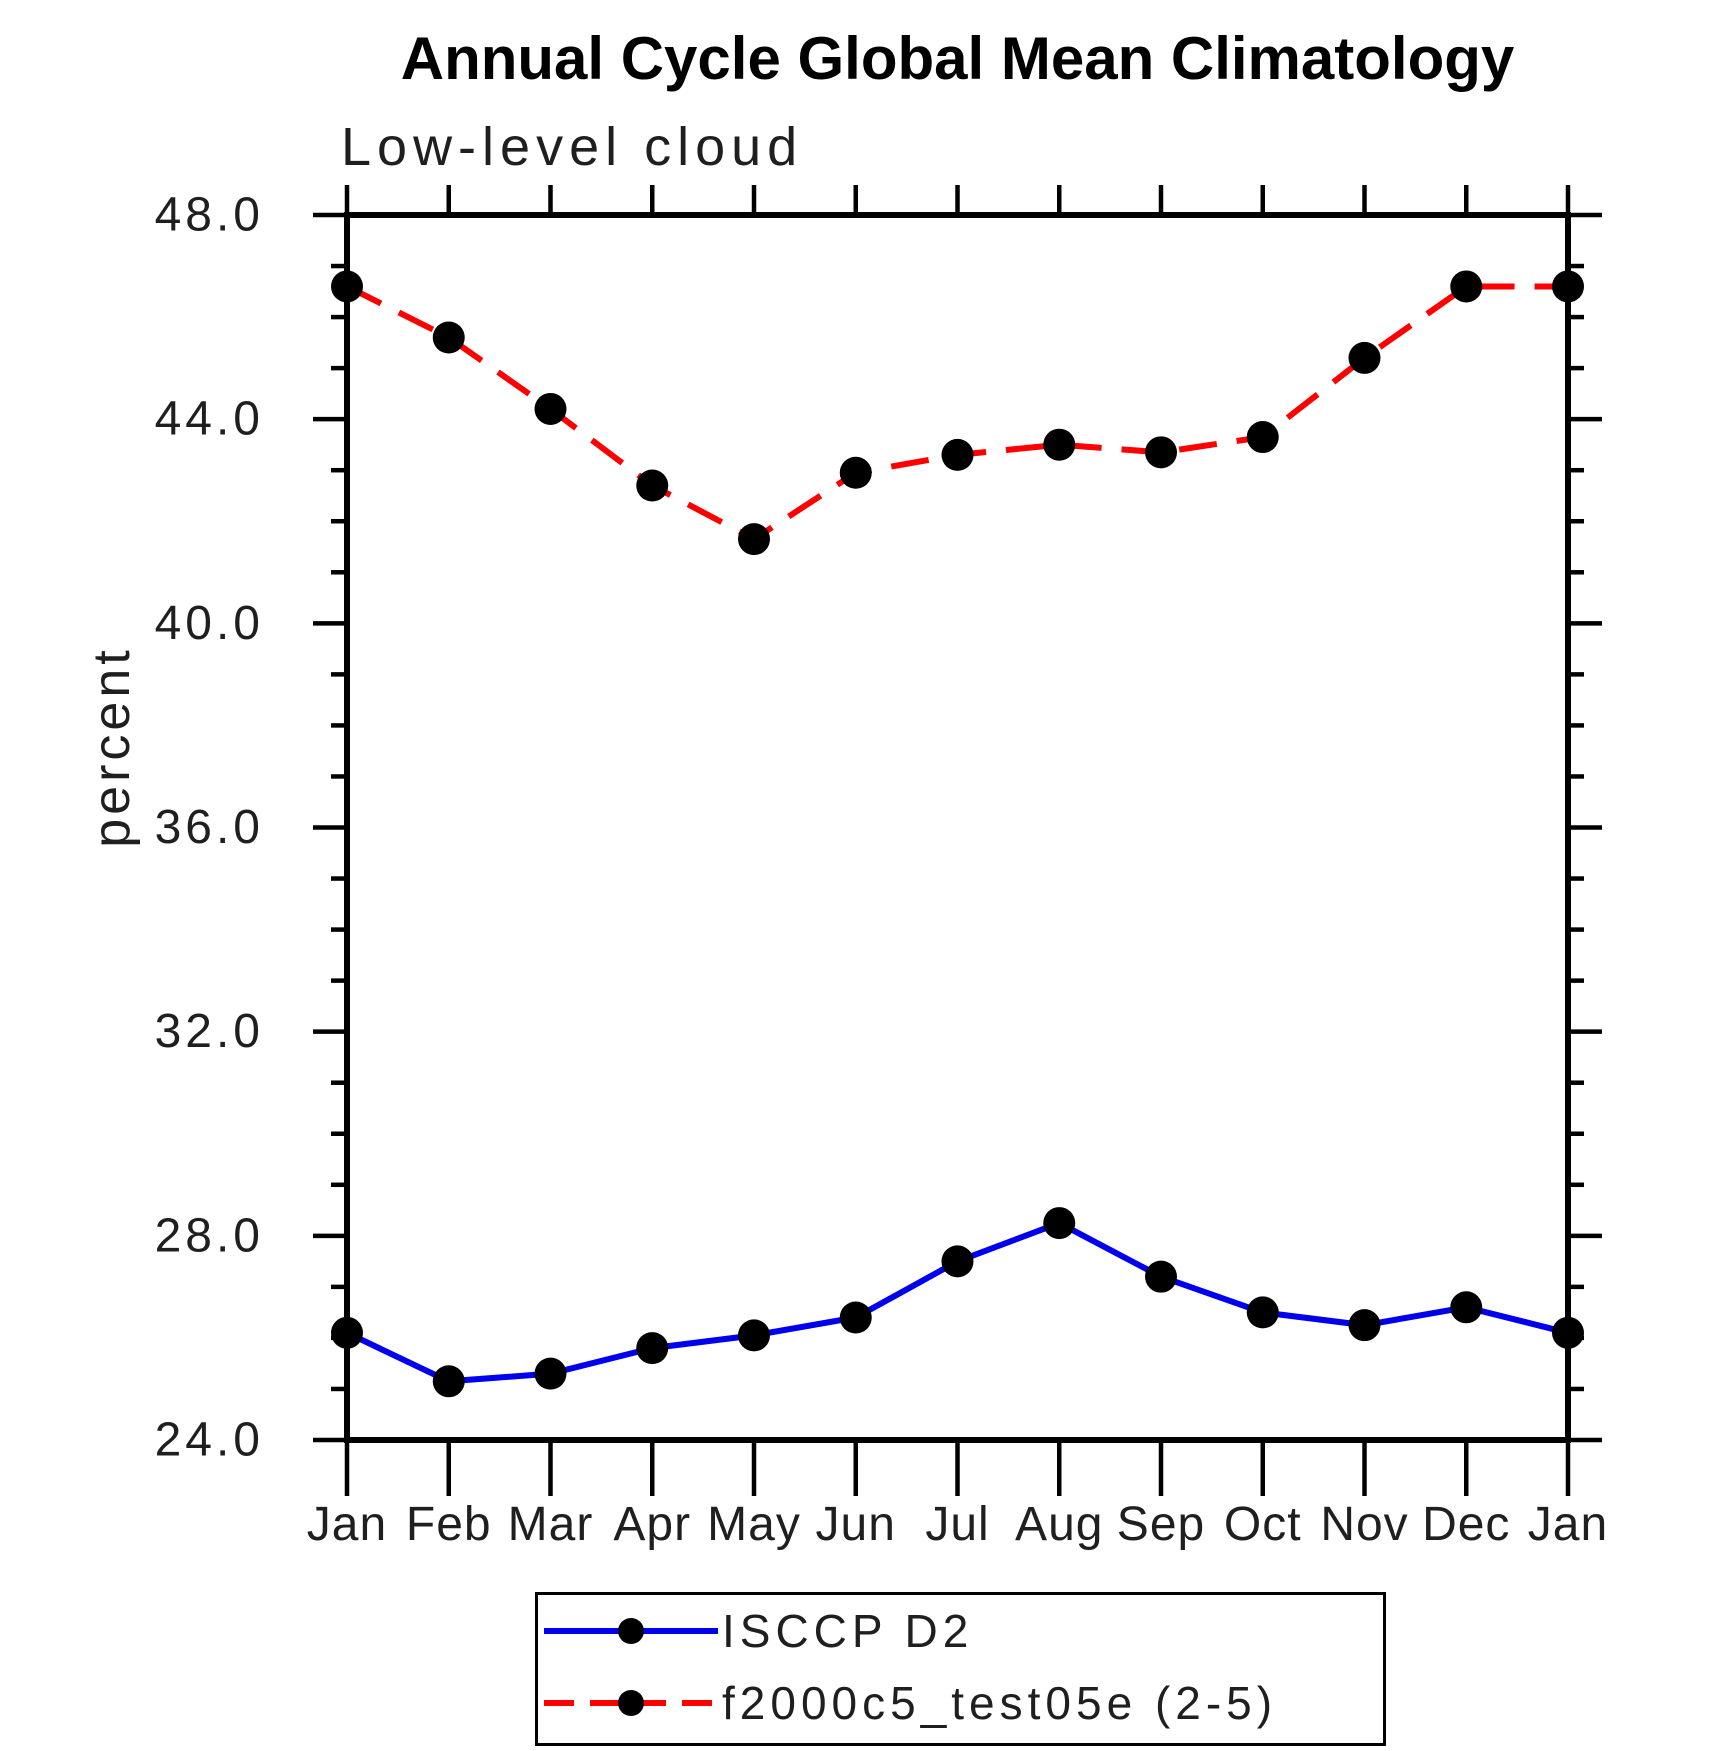  I want to click on chart-subtitle: Low-level cloud, so click(572, 147).